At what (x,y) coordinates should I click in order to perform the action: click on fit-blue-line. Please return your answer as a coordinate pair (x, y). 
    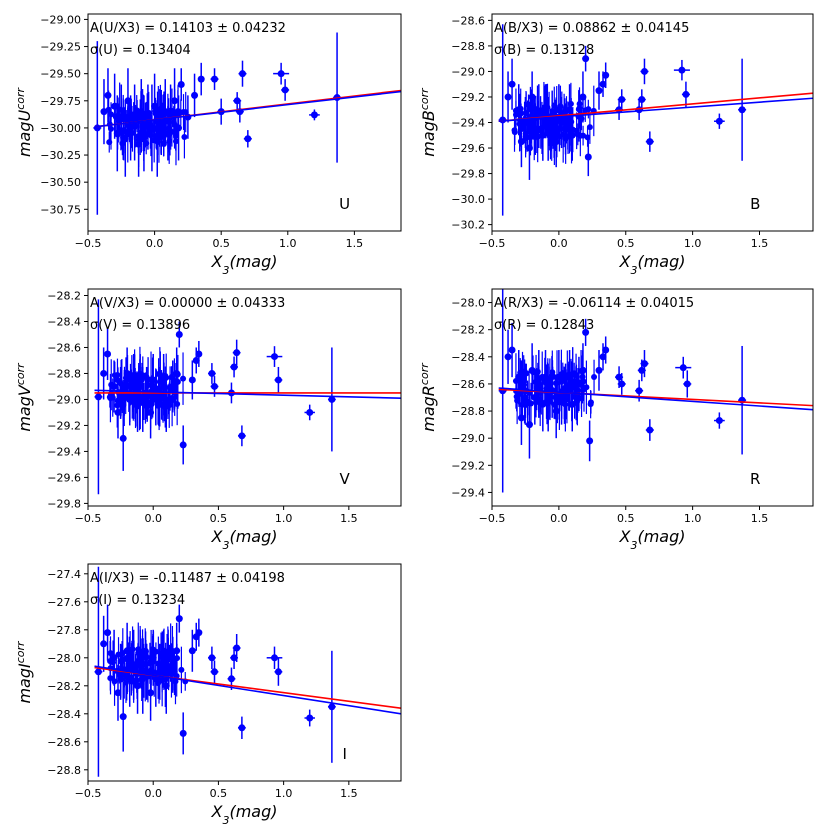
    Looking at the image, I should click on (655, 399).